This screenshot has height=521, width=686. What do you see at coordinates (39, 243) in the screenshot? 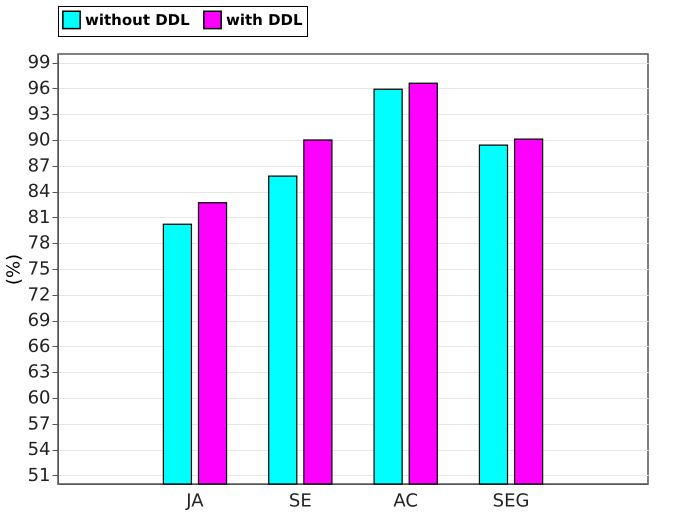
I see `y-tick-label: 78` at bounding box center [39, 243].